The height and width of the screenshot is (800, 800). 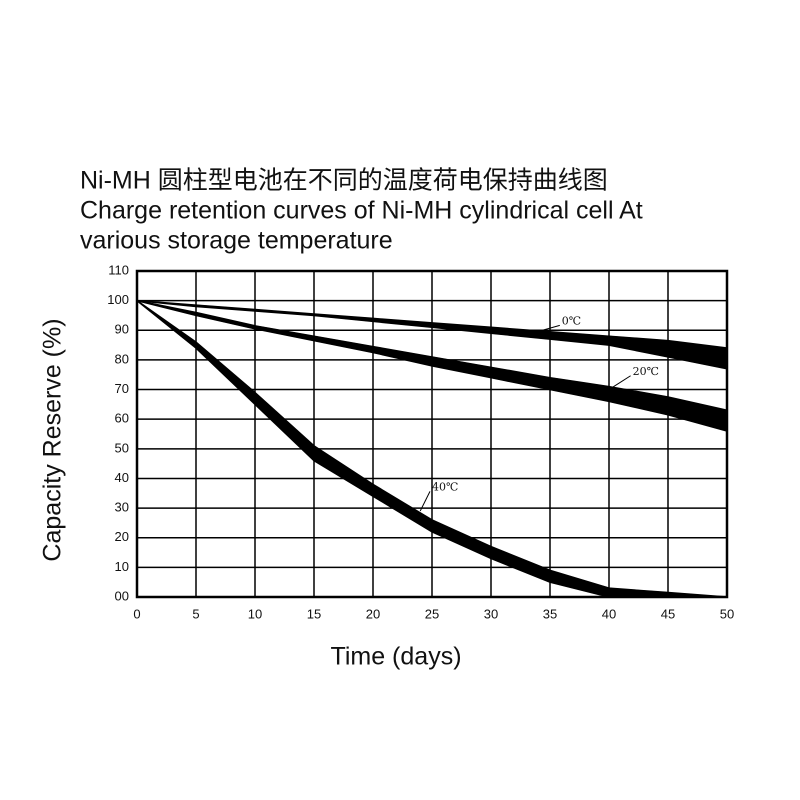 What do you see at coordinates (122, 536) in the screenshot?
I see `y-tick-label: 20` at bounding box center [122, 536].